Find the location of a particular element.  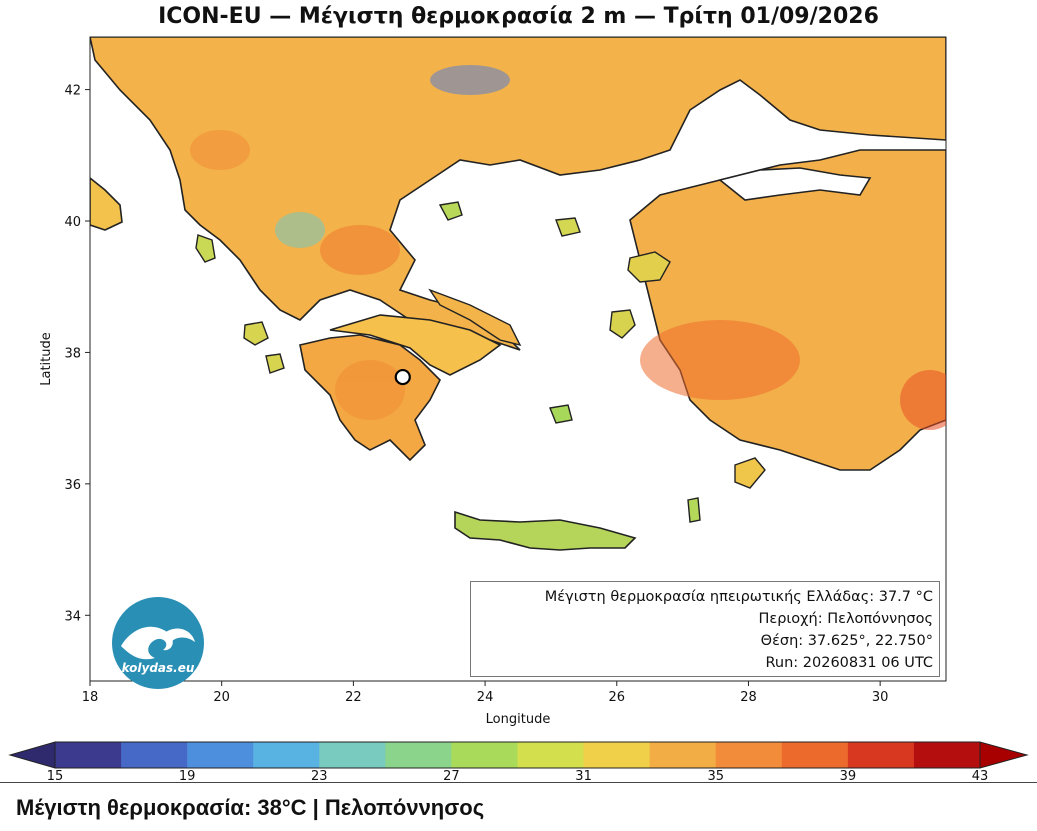

land-naxos is located at coordinates (561, 414).